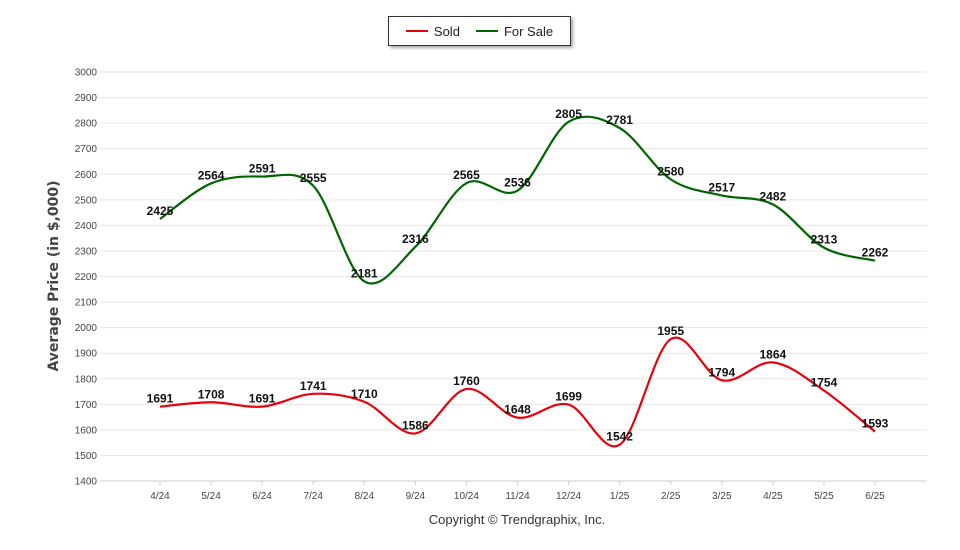 Image resolution: width=960 pixels, height=550 pixels. I want to click on y-tick-label: 2300, so click(86, 251).